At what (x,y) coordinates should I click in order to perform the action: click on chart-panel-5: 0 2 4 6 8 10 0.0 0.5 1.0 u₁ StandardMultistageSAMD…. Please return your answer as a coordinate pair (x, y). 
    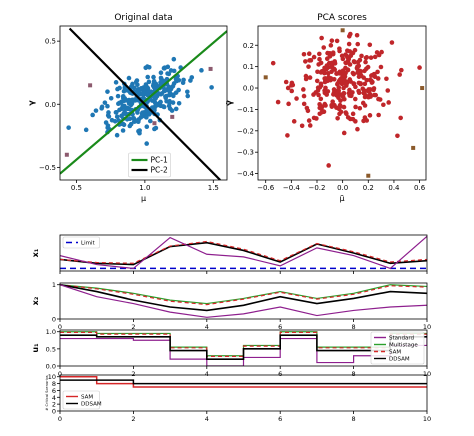
    Looking at the image, I should click on (231, 353).